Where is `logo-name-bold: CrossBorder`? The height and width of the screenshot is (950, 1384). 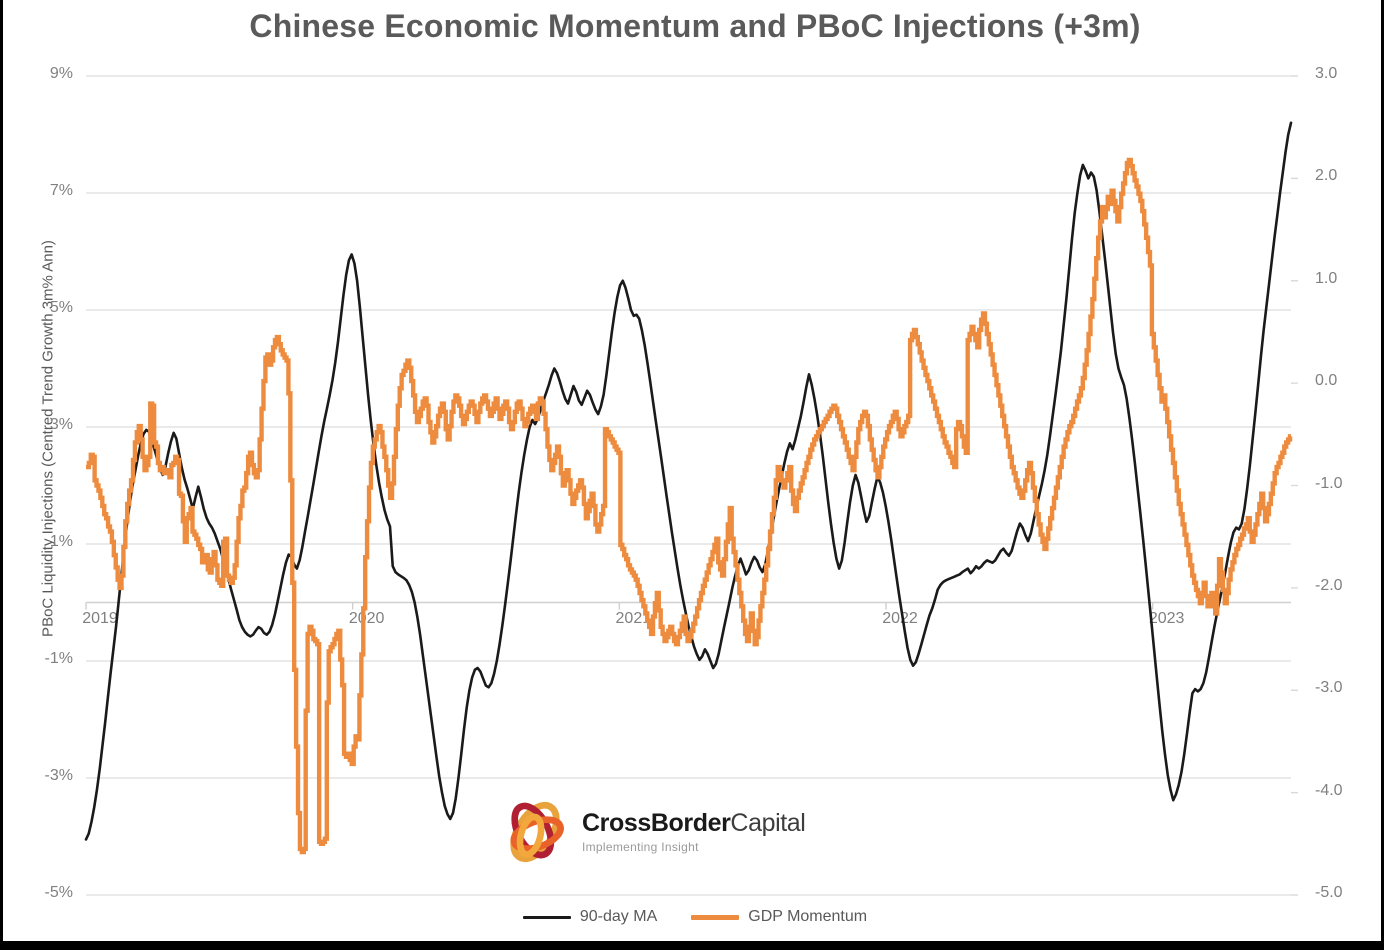
logo-name-bold: CrossBorder is located at coordinates (656, 823).